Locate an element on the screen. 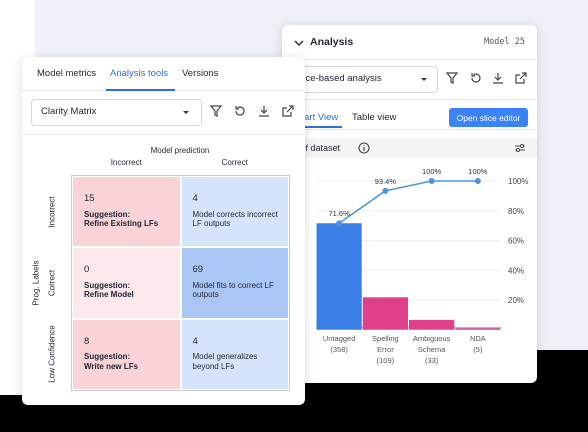 This screenshot has height=432, width=588. panel-title: Analysis is located at coordinates (332, 42).